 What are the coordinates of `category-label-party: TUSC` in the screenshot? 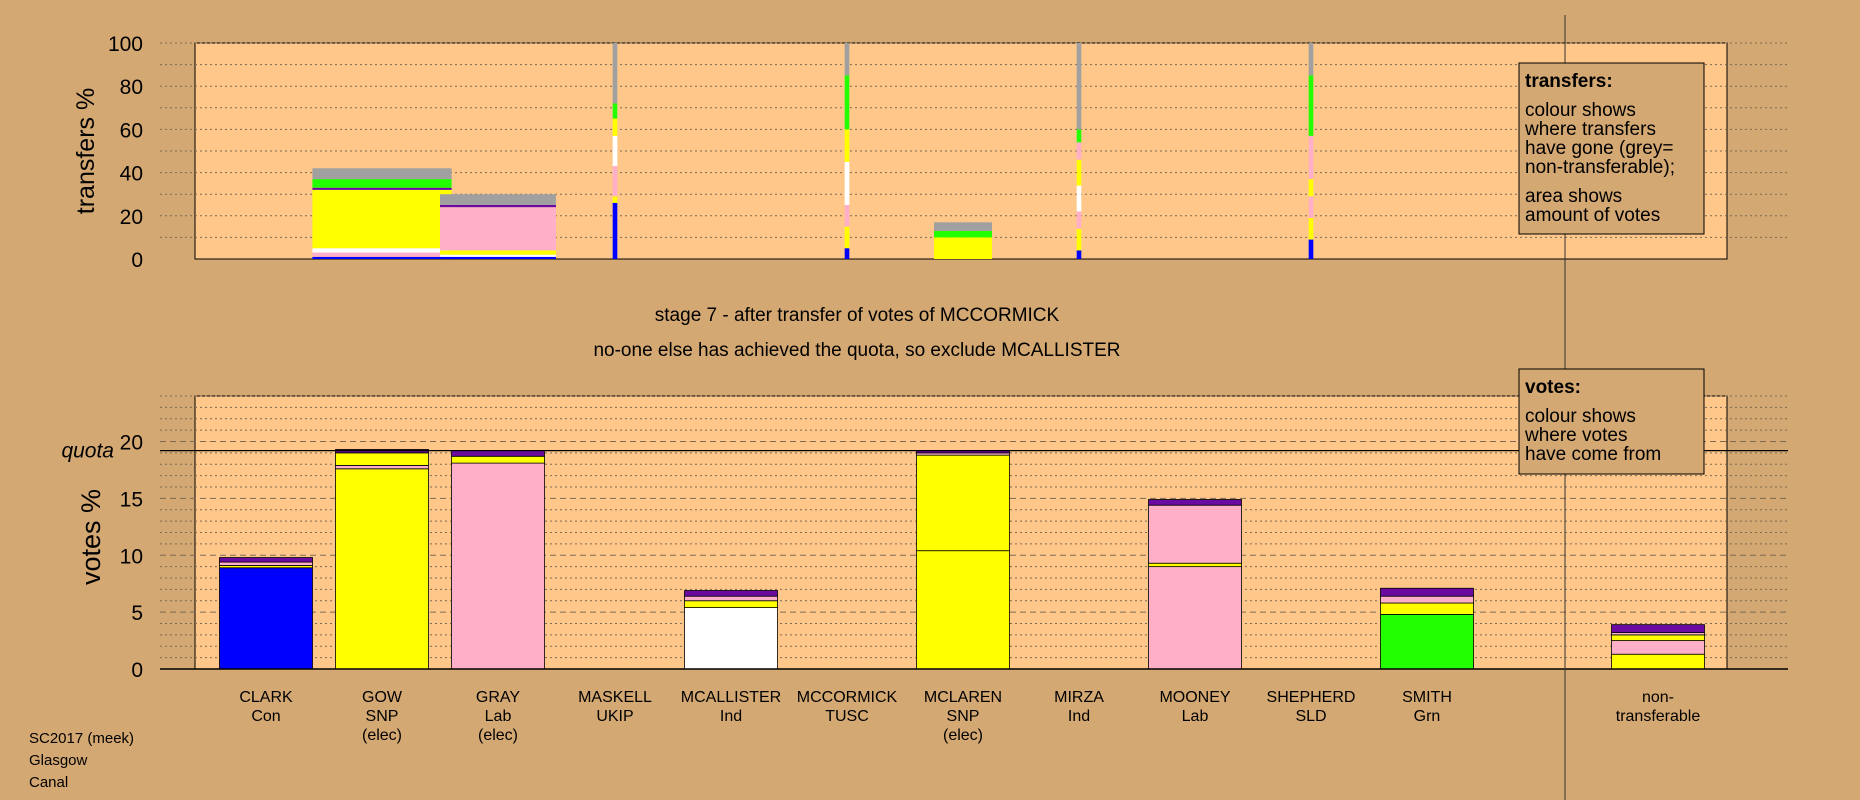 It's located at (847, 716).